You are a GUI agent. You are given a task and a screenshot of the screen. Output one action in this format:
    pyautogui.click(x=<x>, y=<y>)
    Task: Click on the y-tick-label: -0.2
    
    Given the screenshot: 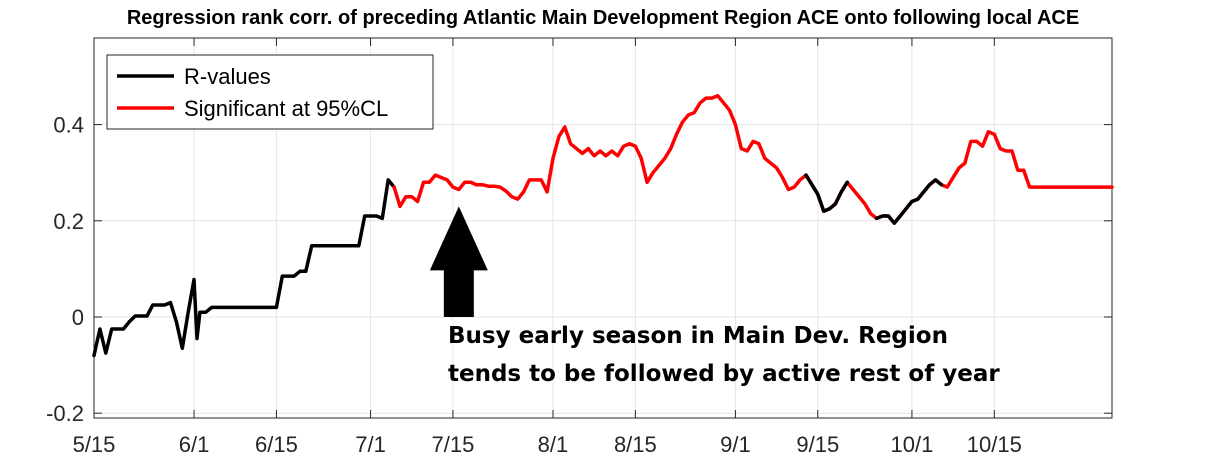 What is the action you would take?
    pyautogui.click(x=65, y=413)
    